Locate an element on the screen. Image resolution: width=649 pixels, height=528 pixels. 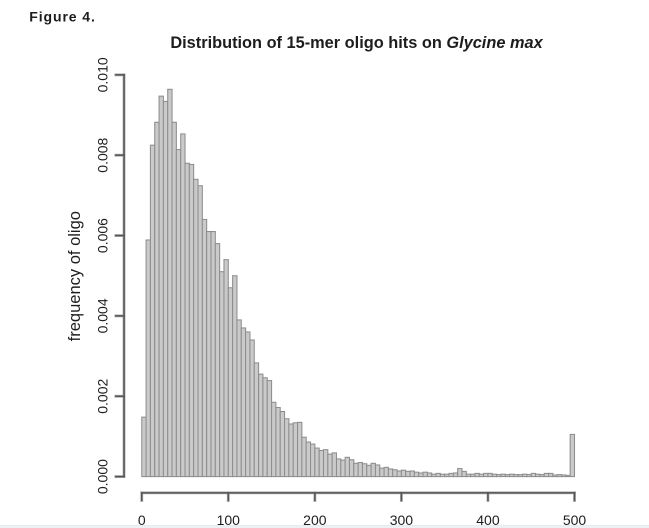
svg-text: 0.010 is located at coordinates (103, 74).